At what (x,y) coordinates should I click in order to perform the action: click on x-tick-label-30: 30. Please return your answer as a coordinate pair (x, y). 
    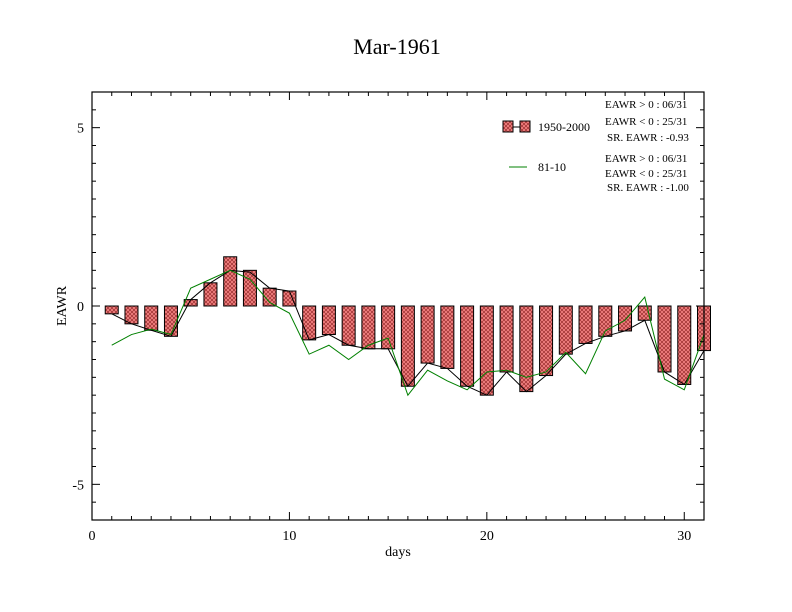
    Looking at the image, I should click on (684, 536).